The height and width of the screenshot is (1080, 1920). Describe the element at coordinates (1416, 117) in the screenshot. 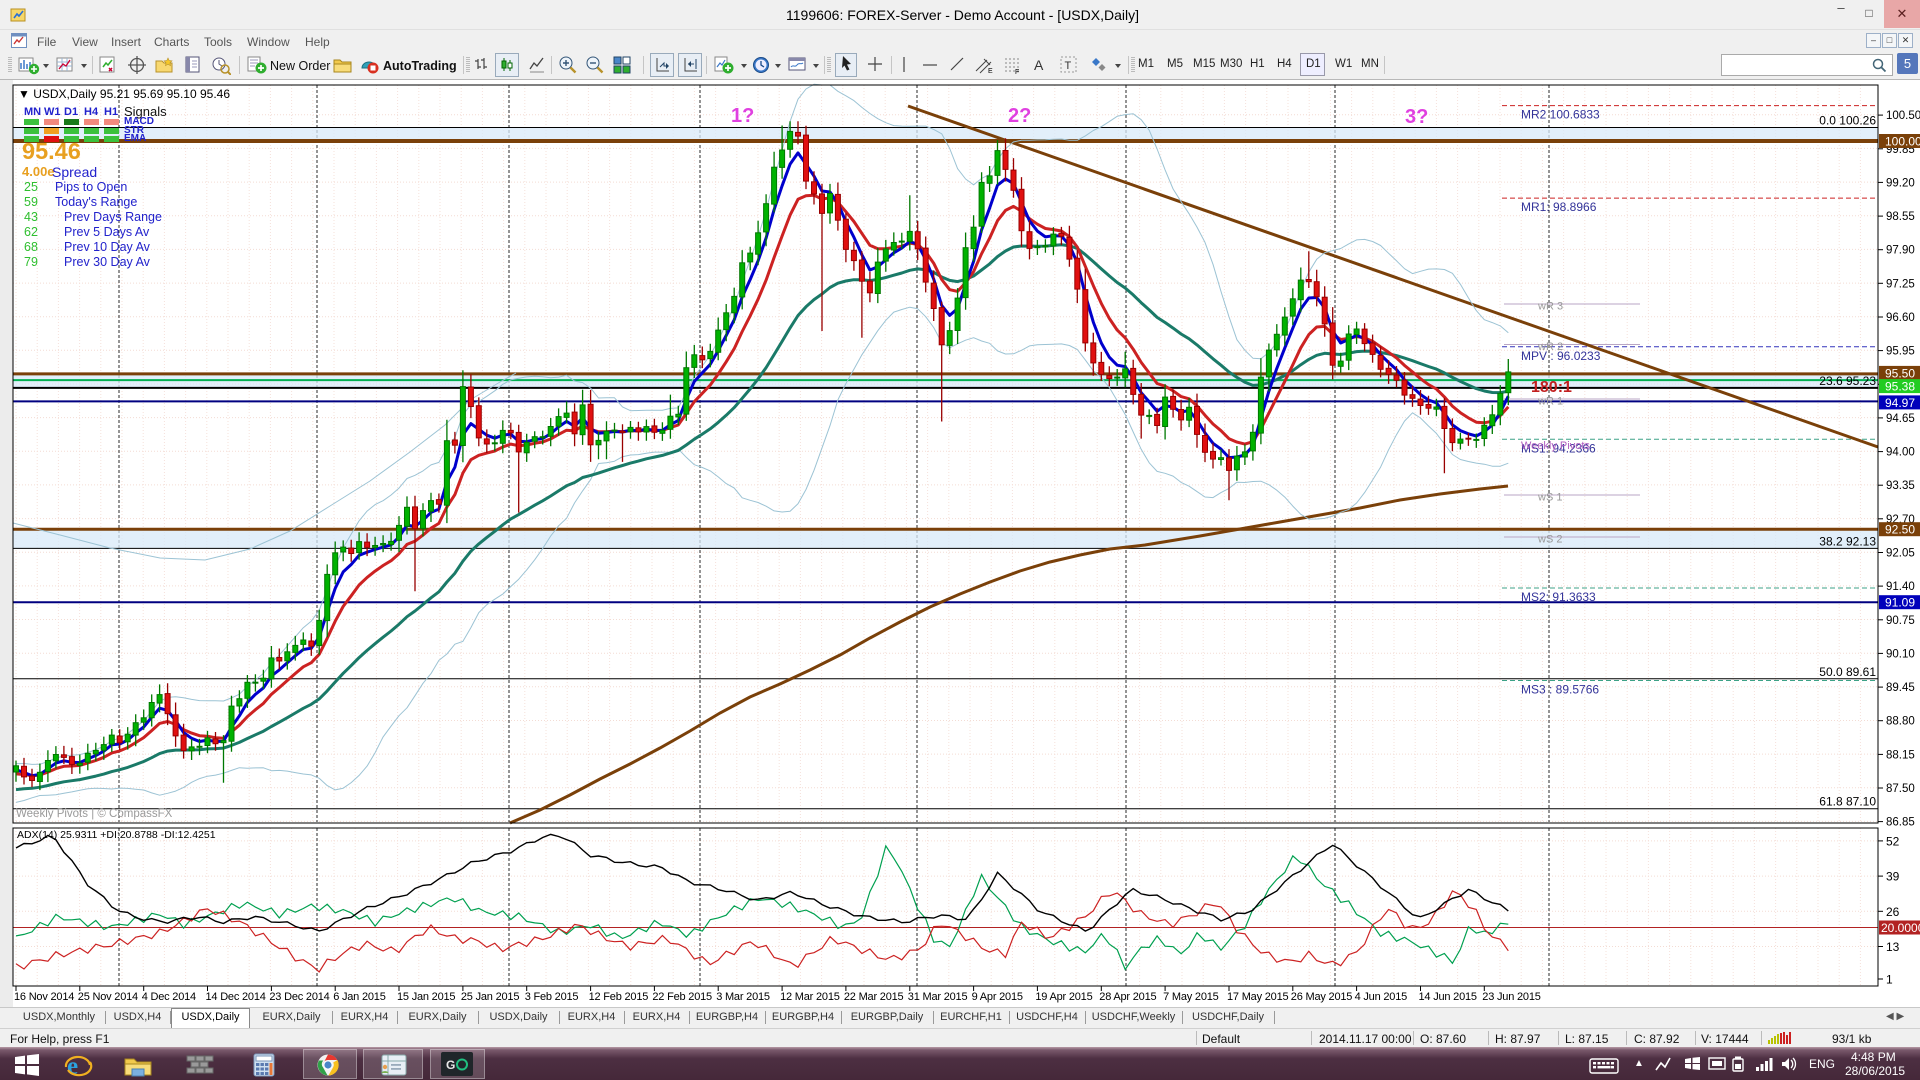

I see `svg-text: 3?` at that location.